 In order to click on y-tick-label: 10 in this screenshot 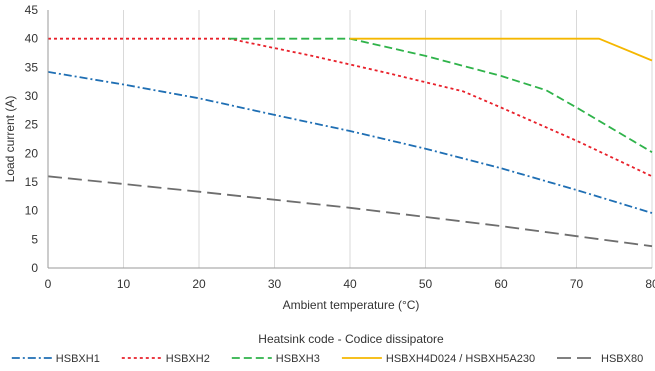, I will do `click(32, 211)`.